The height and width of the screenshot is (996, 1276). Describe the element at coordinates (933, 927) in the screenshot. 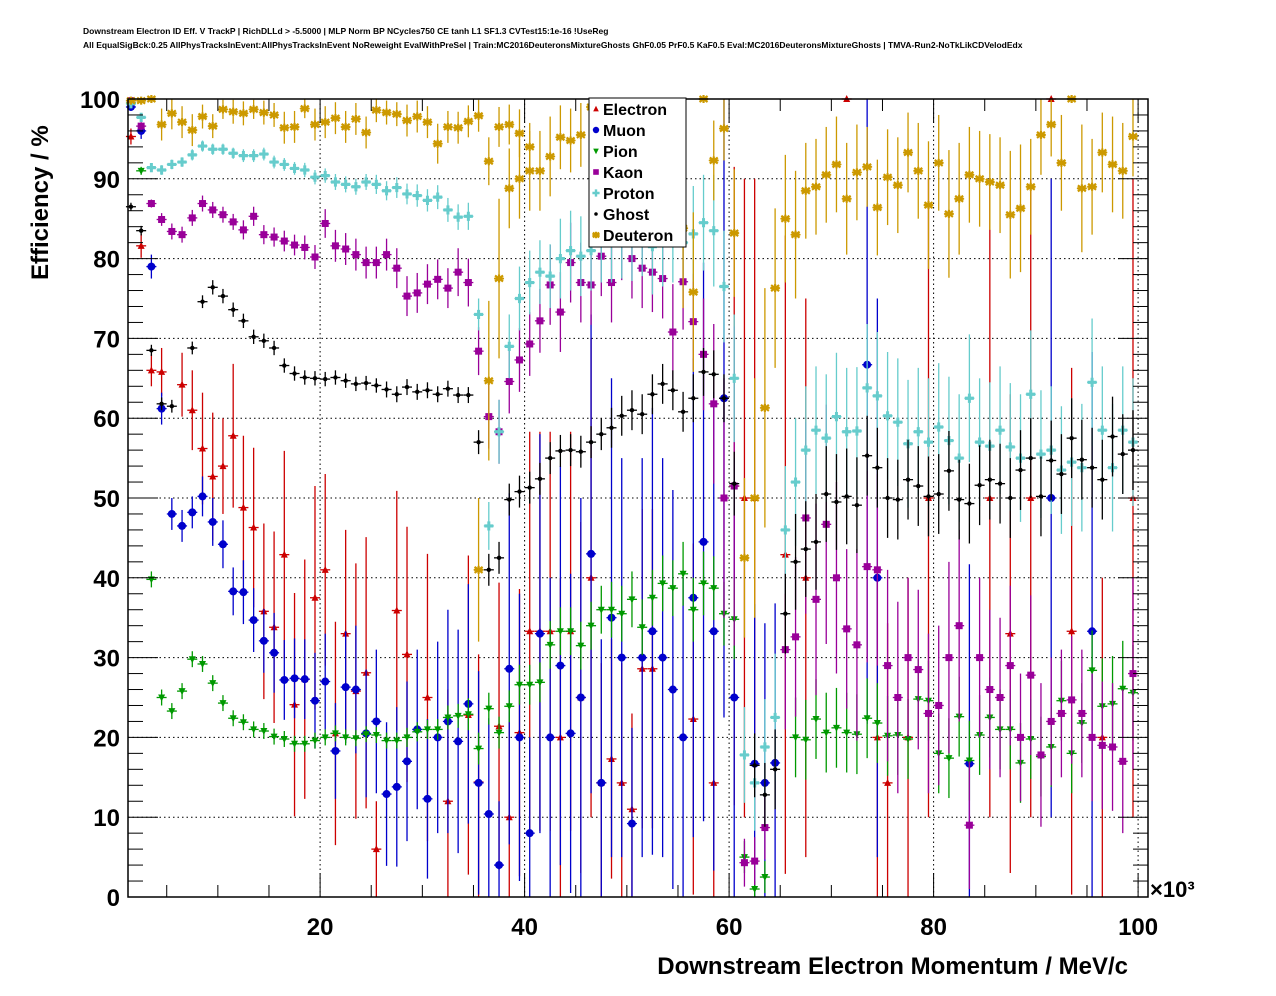

I see `x-tick-label: 80` at that location.